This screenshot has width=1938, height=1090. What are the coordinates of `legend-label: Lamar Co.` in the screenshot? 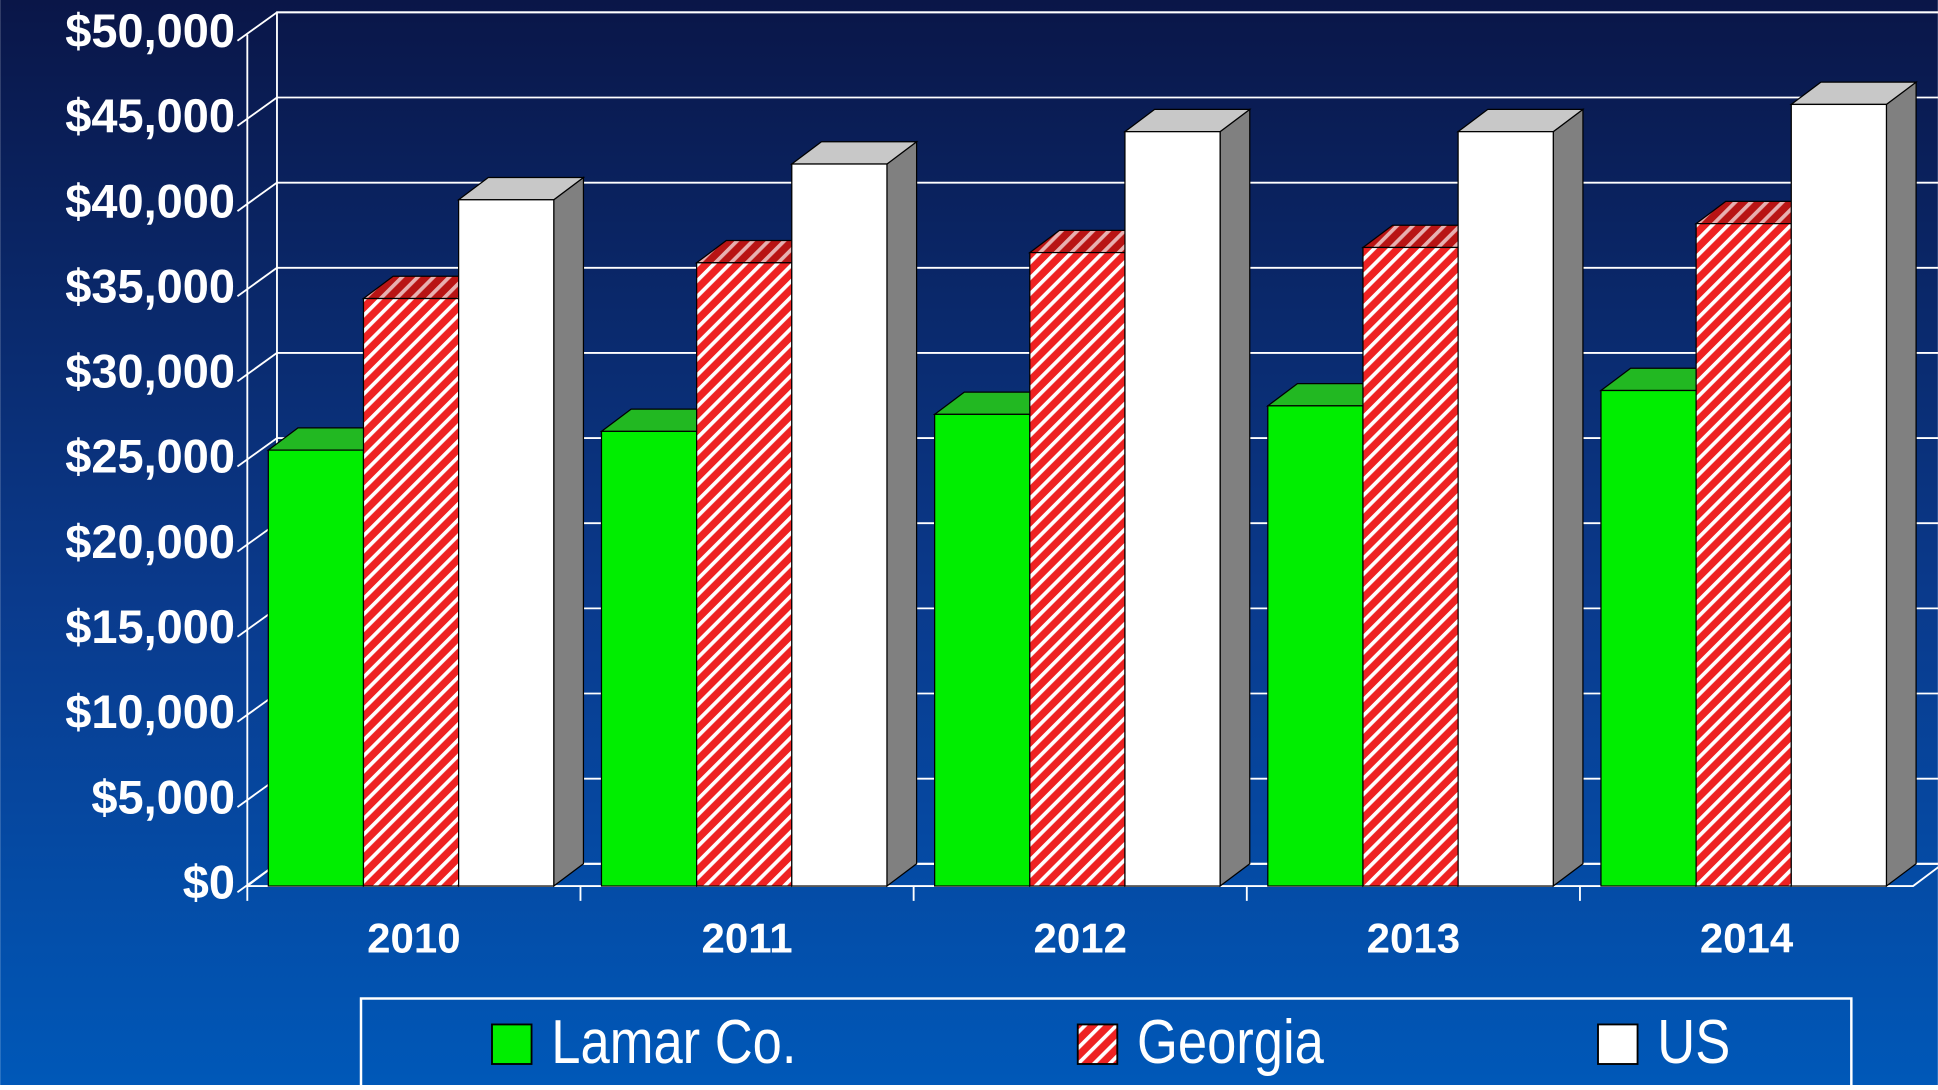 It's located at (673, 1042).